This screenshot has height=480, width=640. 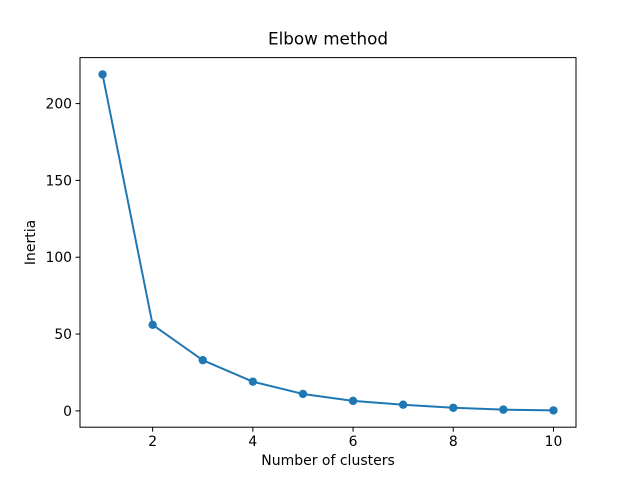 I want to click on y-tick-label: 0, so click(x=67, y=412).